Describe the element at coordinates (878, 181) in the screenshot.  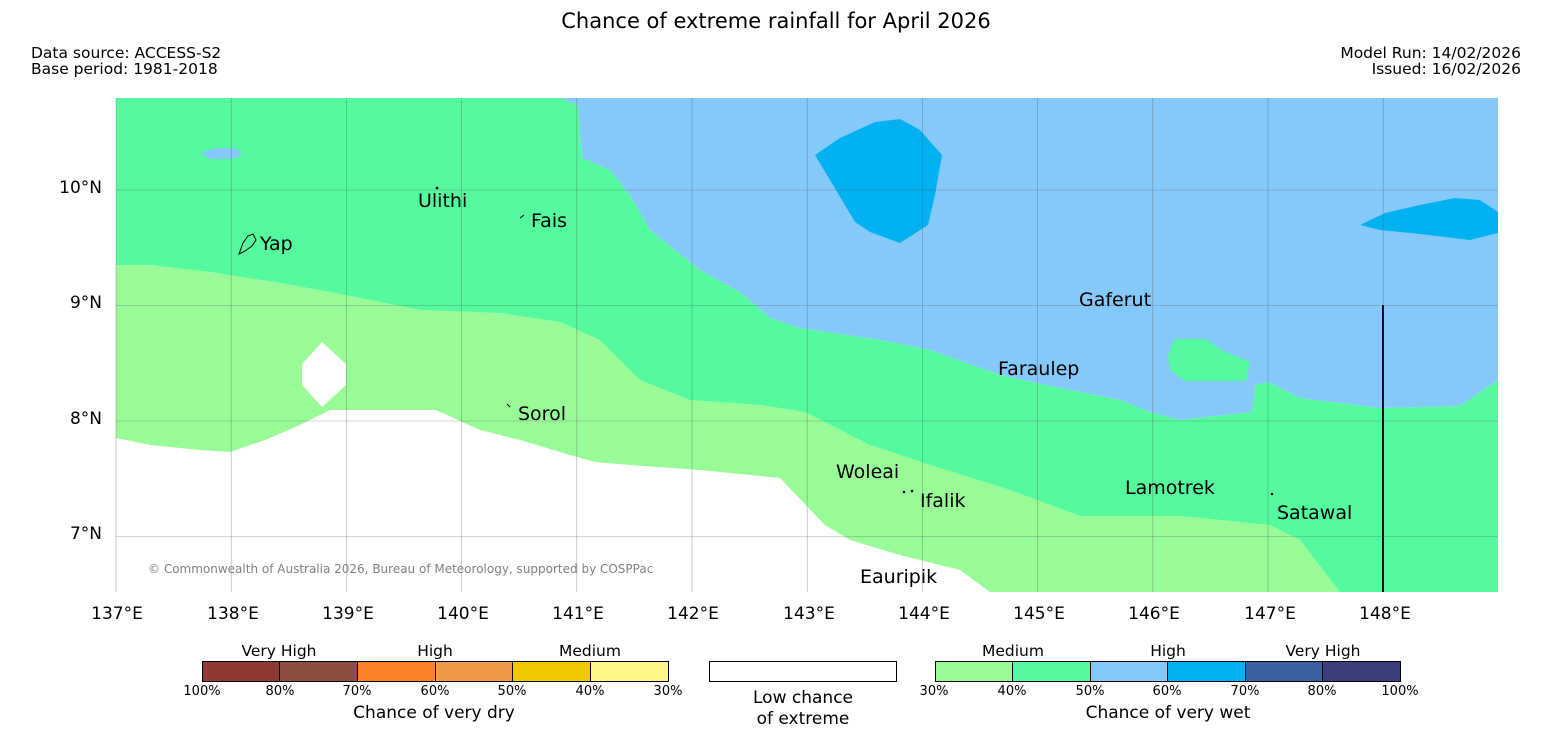
I see `region-high-60-70-north` at that location.